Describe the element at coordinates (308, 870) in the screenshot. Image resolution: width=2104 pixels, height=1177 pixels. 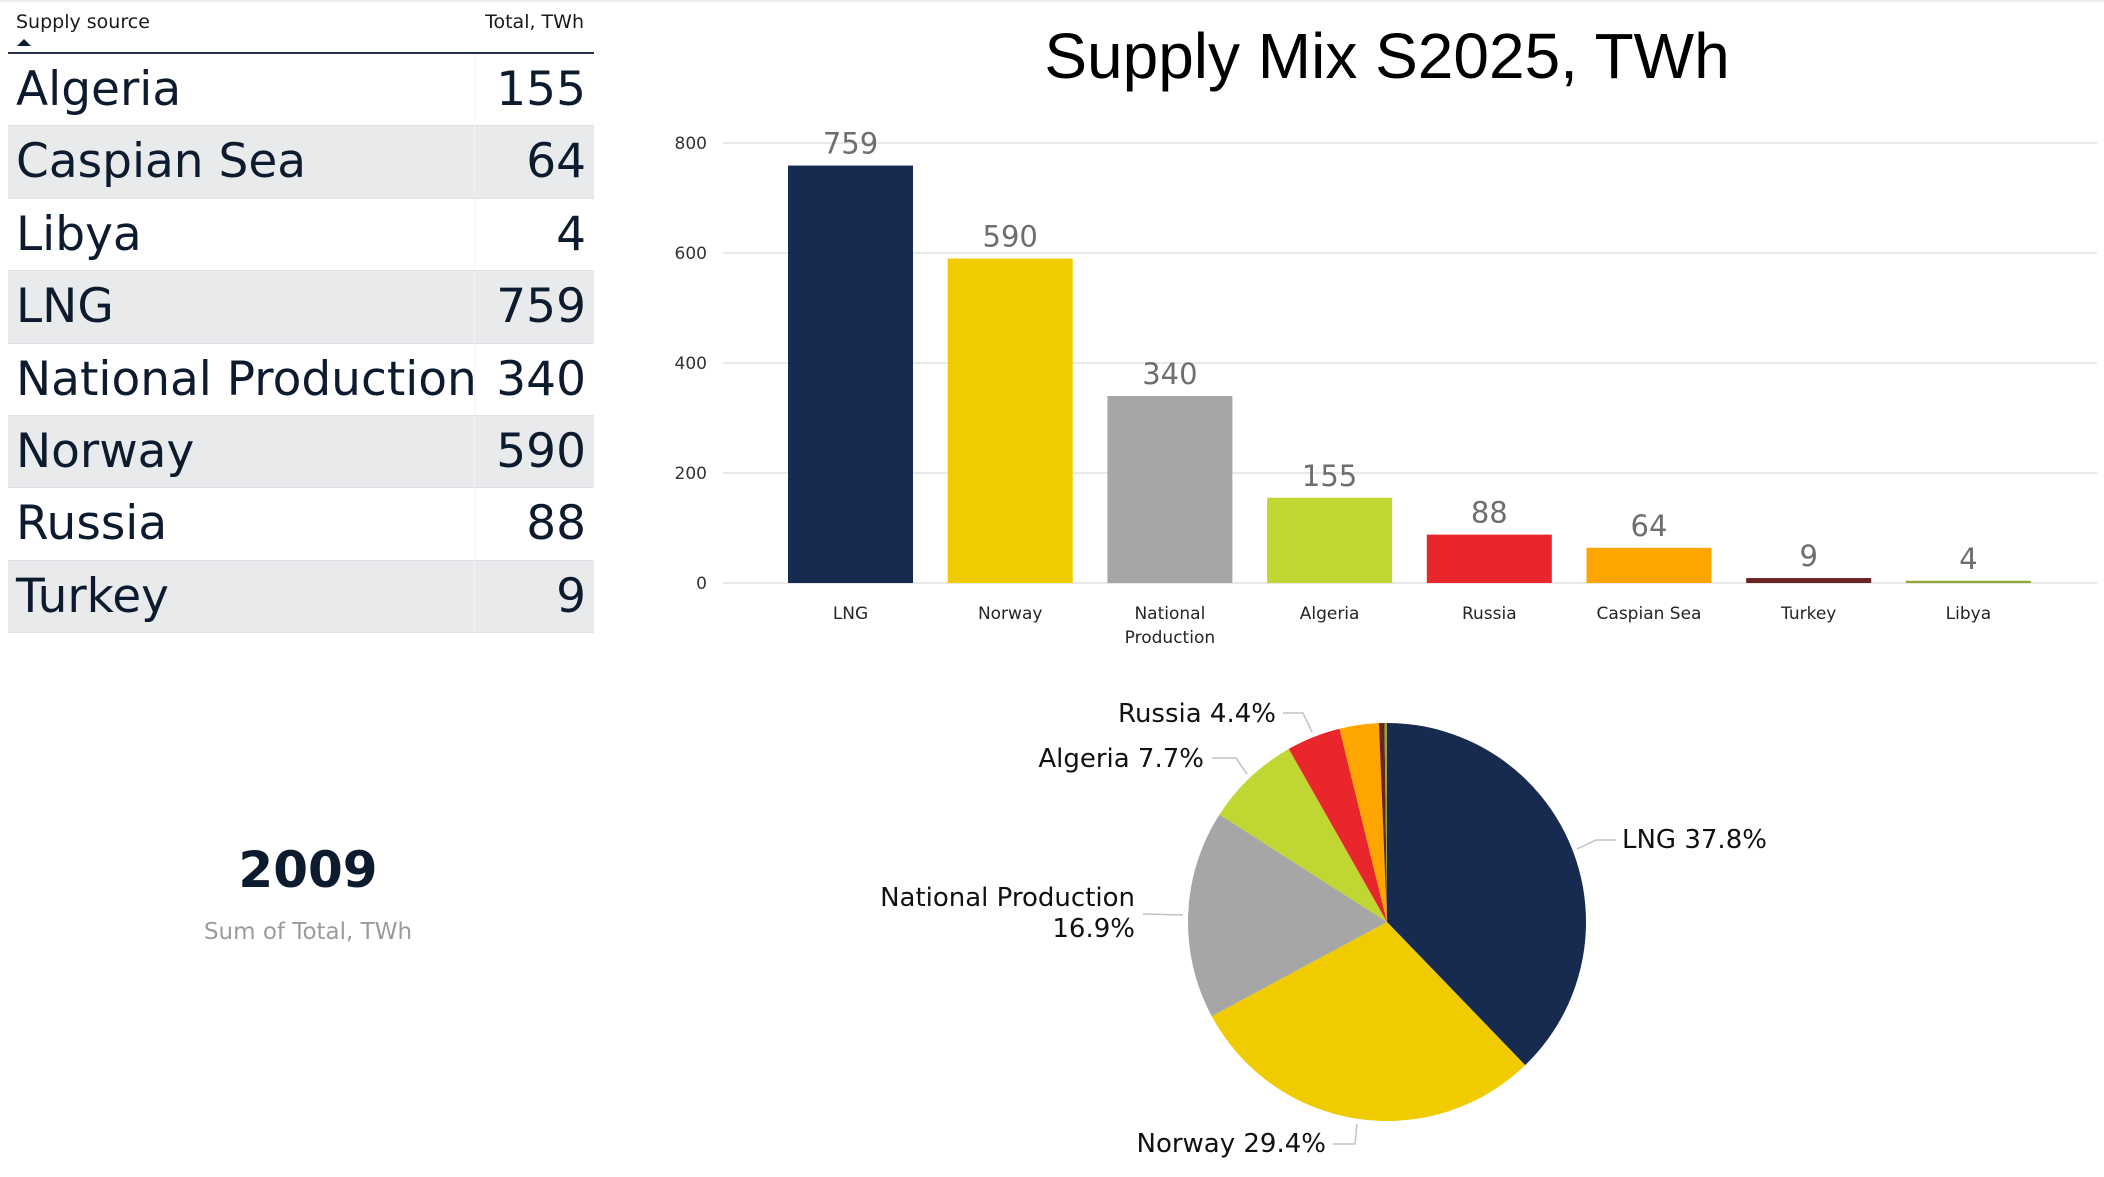
I see `kpi-total-value: 2009` at that location.